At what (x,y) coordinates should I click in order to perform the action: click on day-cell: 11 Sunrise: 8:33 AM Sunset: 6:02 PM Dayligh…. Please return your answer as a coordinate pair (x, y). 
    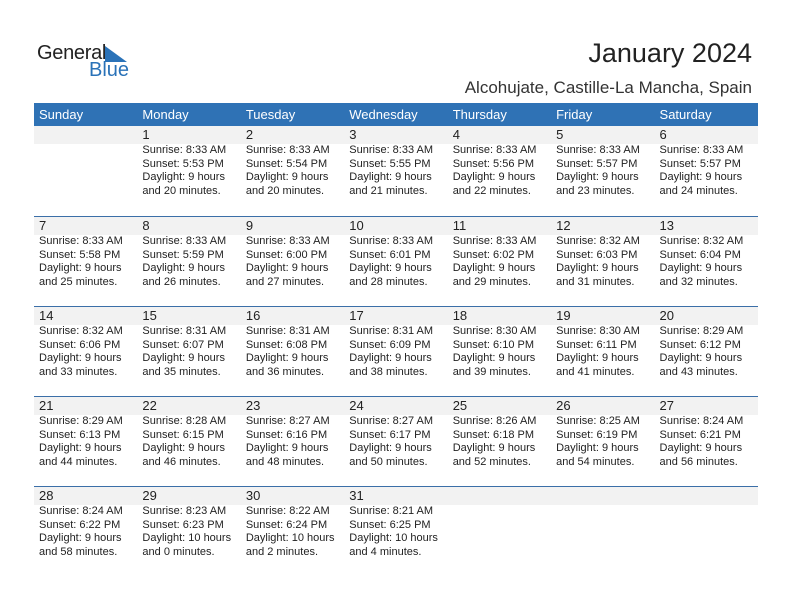
    Looking at the image, I should click on (499, 253).